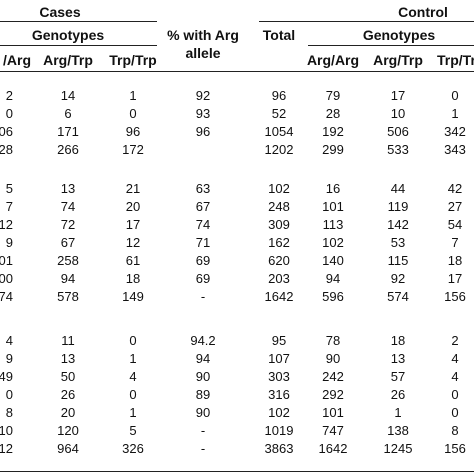  I want to click on cell-arg-arg-control: 94, so click(333, 278).